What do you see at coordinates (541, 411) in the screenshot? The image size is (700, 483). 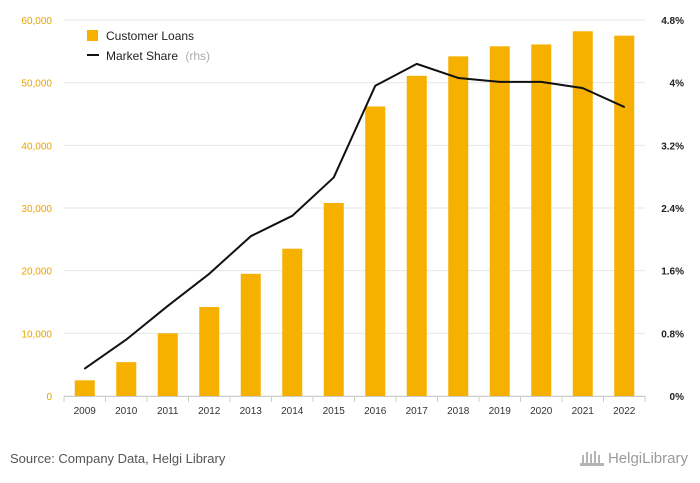 I see `x-tick-label: 2020` at bounding box center [541, 411].